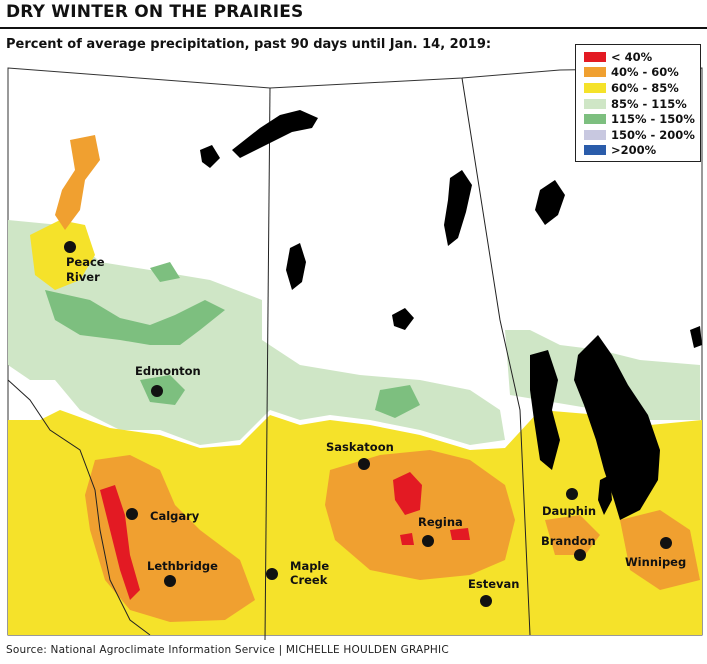  Describe the element at coordinates (165, 272) in the screenshot. I see `zone-115-150-small` at that location.